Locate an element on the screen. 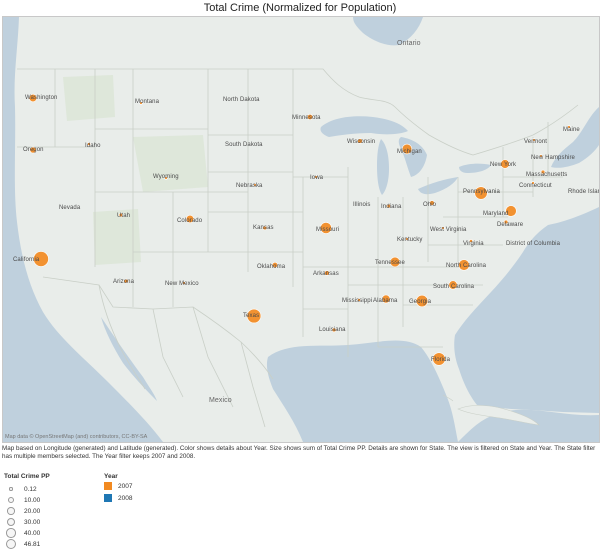  size-legend-item: 0.12 is located at coordinates (20, 489).